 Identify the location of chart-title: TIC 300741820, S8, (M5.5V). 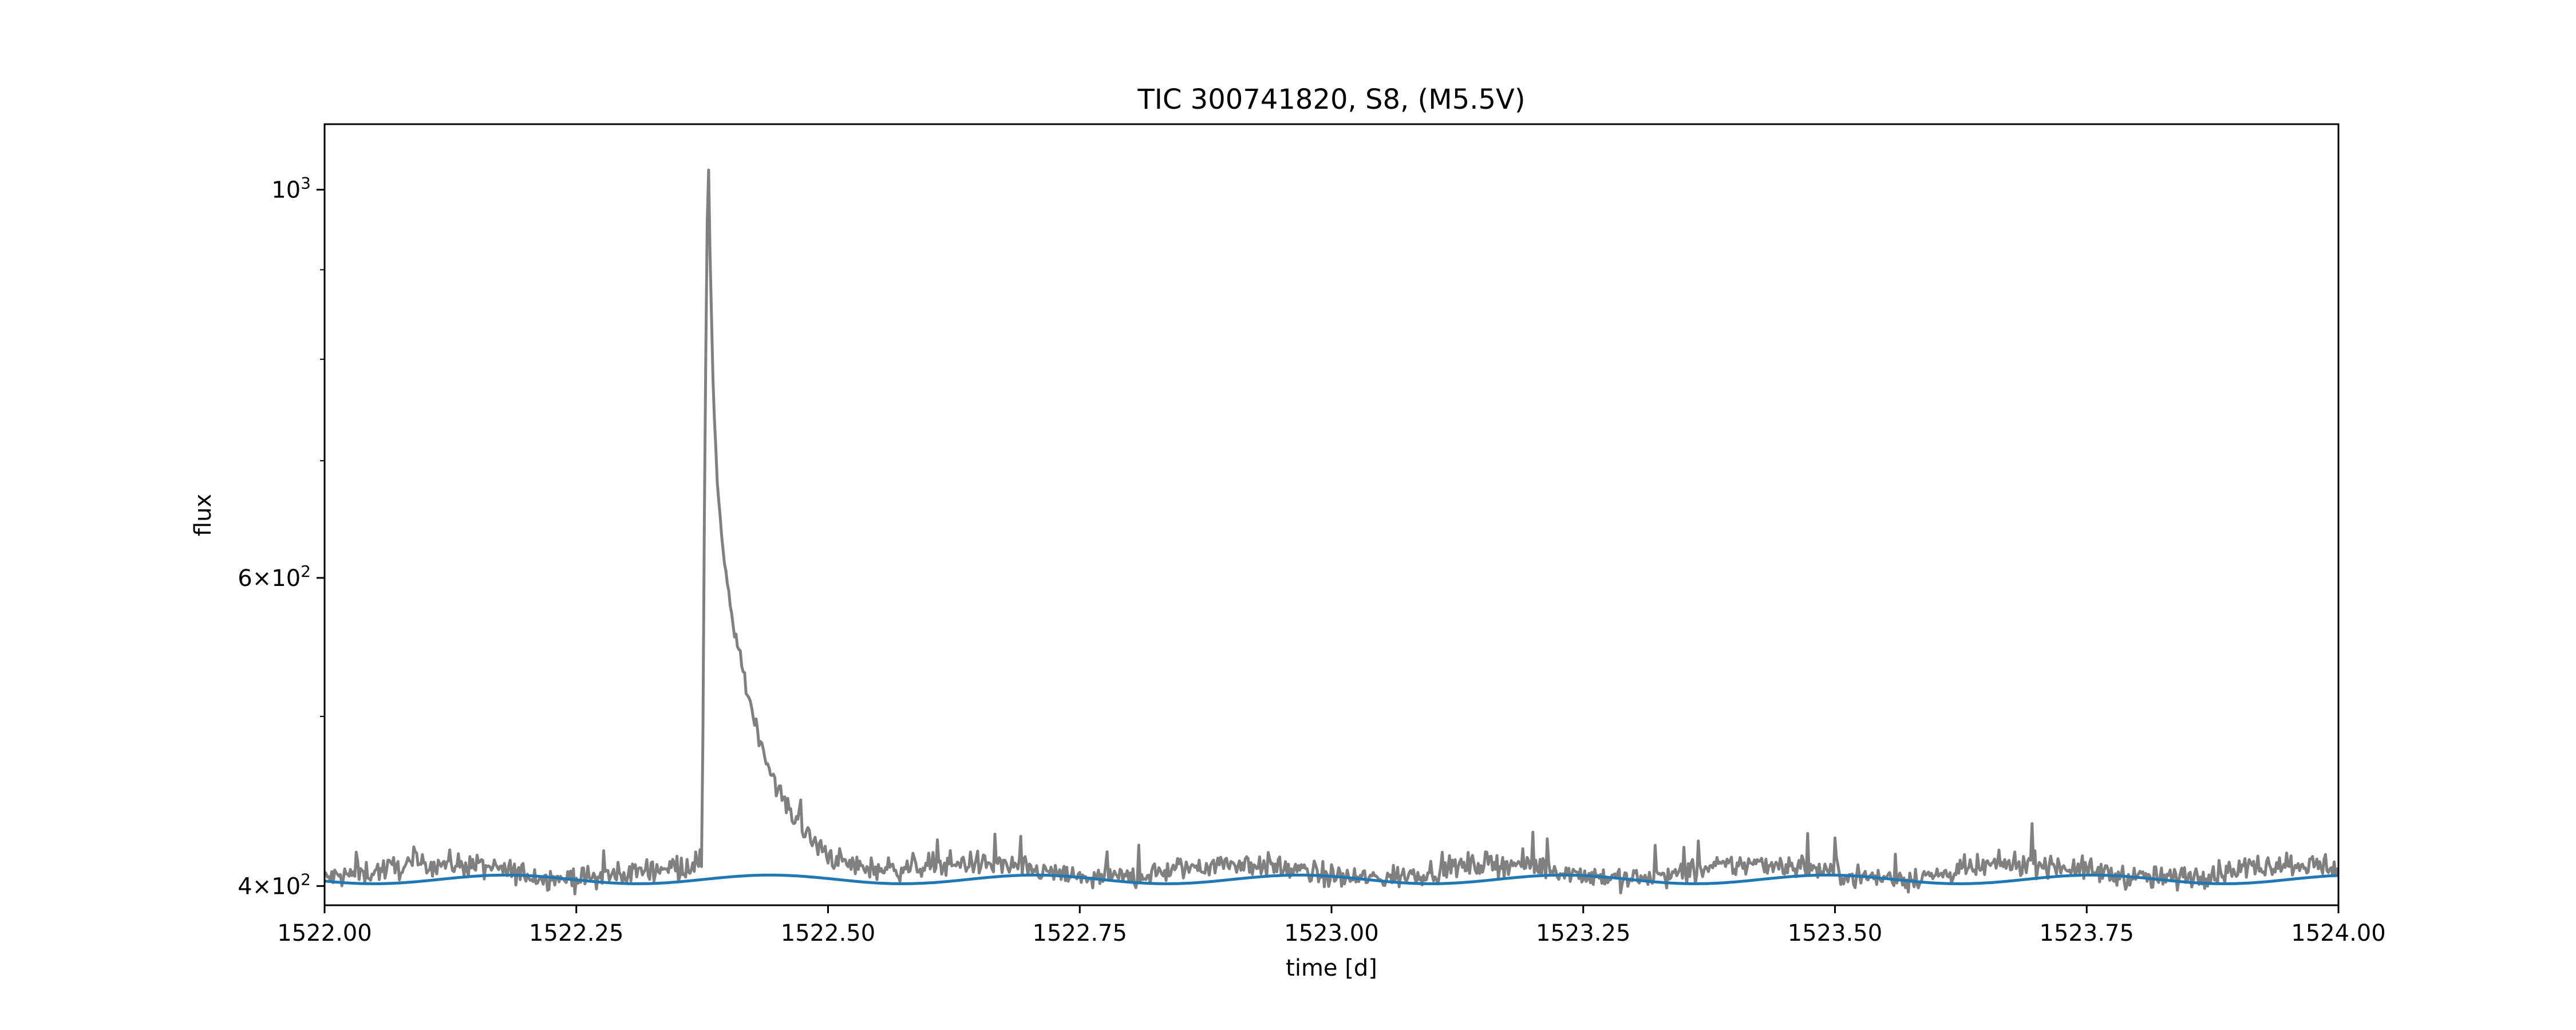
(1331, 100).